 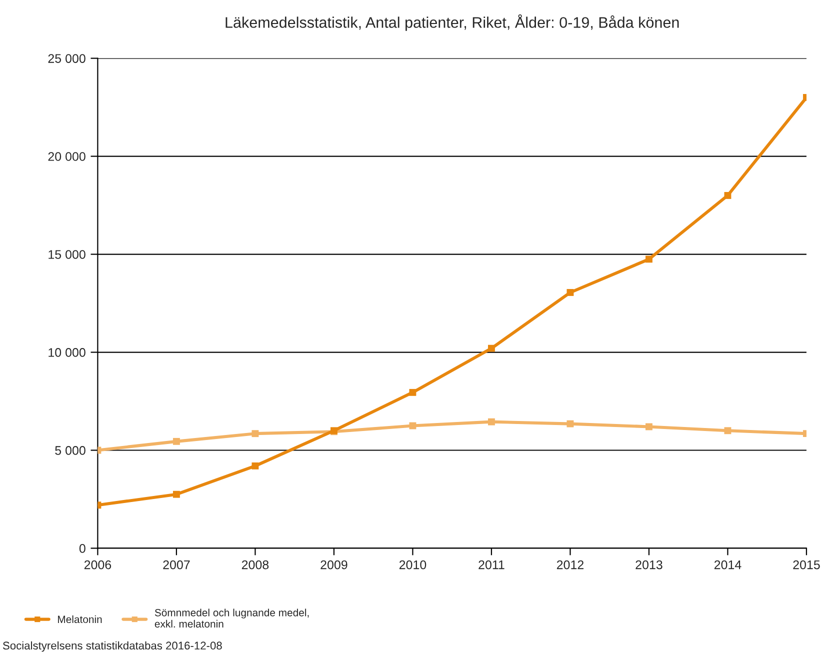 I want to click on chart-title: Läkemedelsstatistik, Antal patienter, Riket, Ålder: 0-19, Båda könen, so click(x=452, y=22).